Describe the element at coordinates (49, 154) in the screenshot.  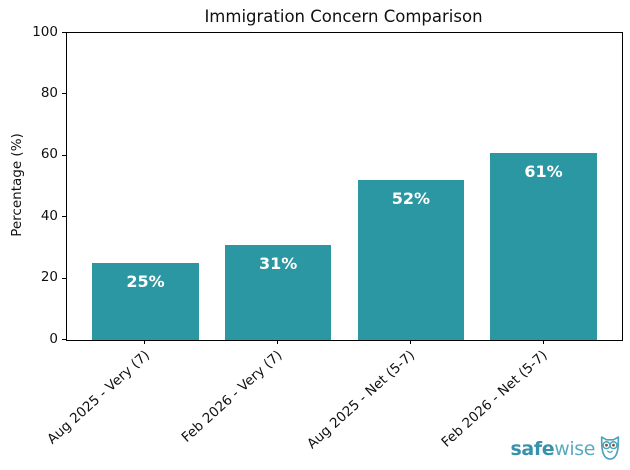
I see `y-tick-label: 60` at that location.